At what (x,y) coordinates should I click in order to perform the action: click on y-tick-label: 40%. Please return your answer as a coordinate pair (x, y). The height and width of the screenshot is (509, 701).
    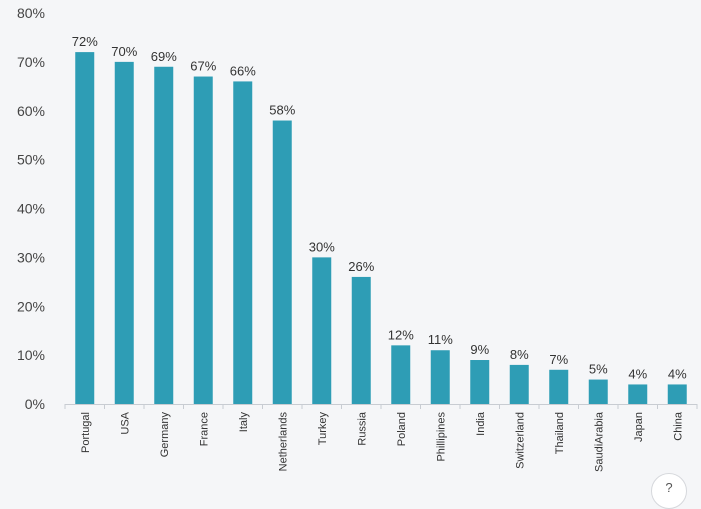
    Looking at the image, I should click on (31, 209).